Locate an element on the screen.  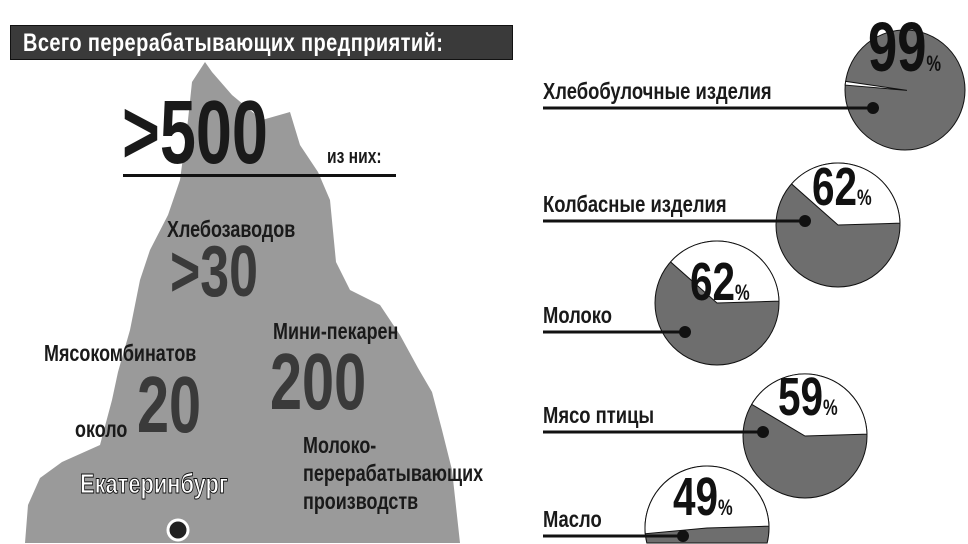
dairy-label-line1: Молоко- is located at coordinates (340, 445).